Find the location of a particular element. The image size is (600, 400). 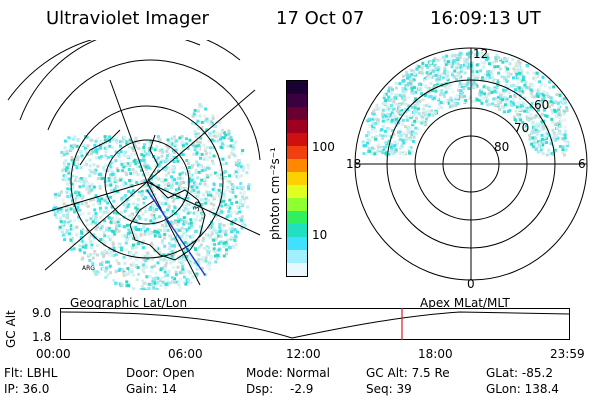

timeline-y-tick-min: 1.8 is located at coordinates (42, 337).